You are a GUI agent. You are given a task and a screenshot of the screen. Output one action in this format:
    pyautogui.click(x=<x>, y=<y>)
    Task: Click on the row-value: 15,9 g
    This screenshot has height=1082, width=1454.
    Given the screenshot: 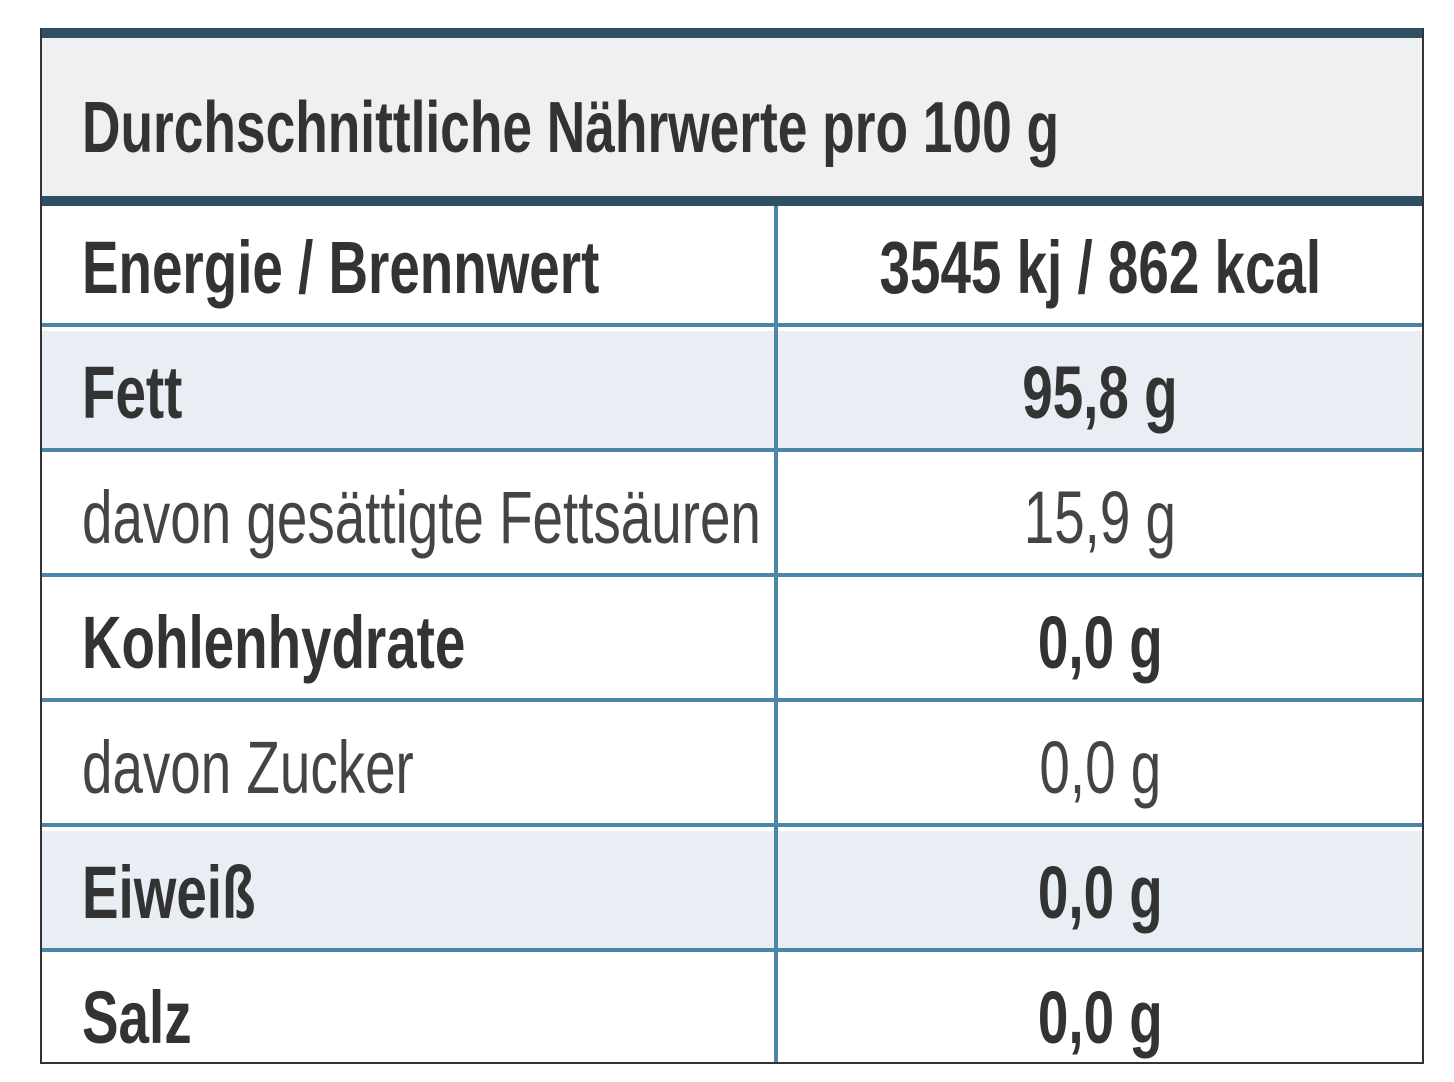 What is the action you would take?
    pyautogui.click(x=1100, y=517)
    